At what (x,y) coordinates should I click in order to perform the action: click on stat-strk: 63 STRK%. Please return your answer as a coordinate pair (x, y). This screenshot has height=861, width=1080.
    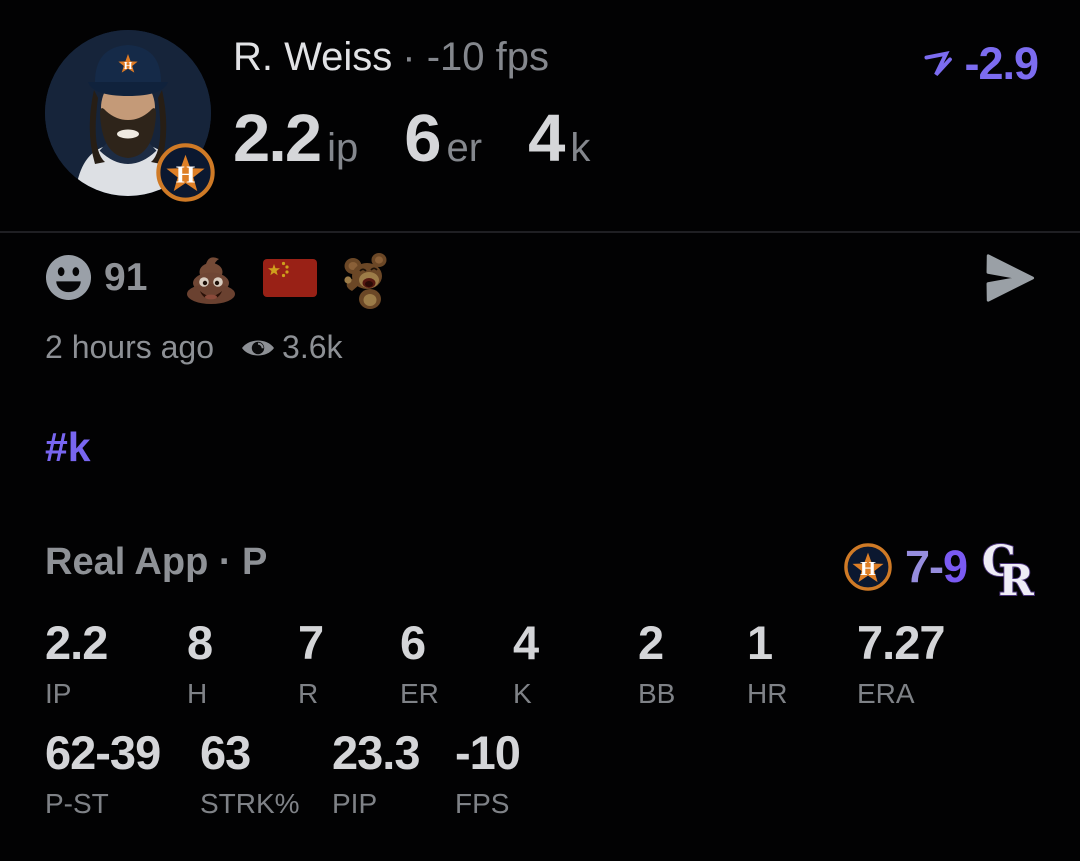
    Looking at the image, I should click on (250, 773).